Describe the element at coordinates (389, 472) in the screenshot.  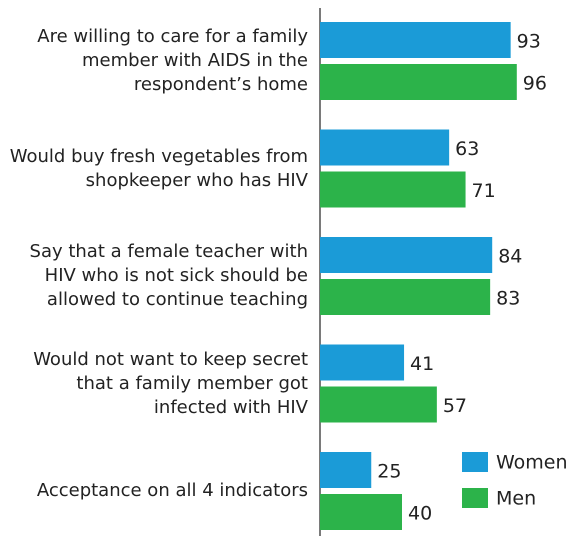
I see `data-label: 25` at that location.